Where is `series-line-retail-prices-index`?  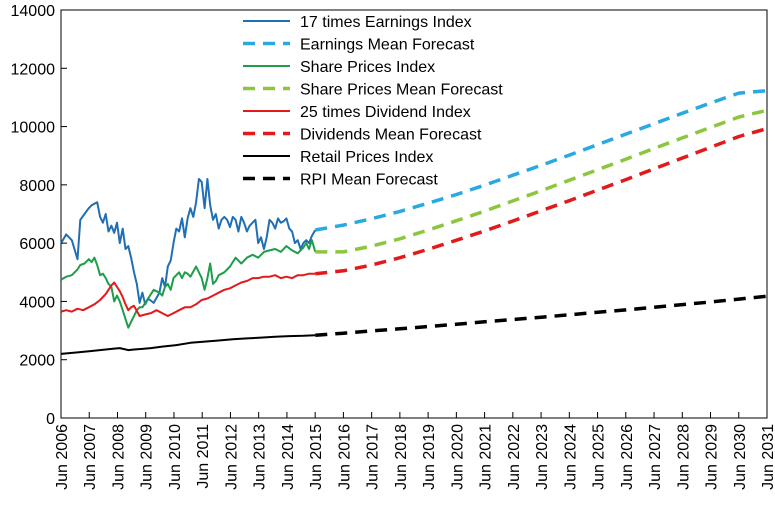
series-line-retail-prices-index is located at coordinates (188, 344).